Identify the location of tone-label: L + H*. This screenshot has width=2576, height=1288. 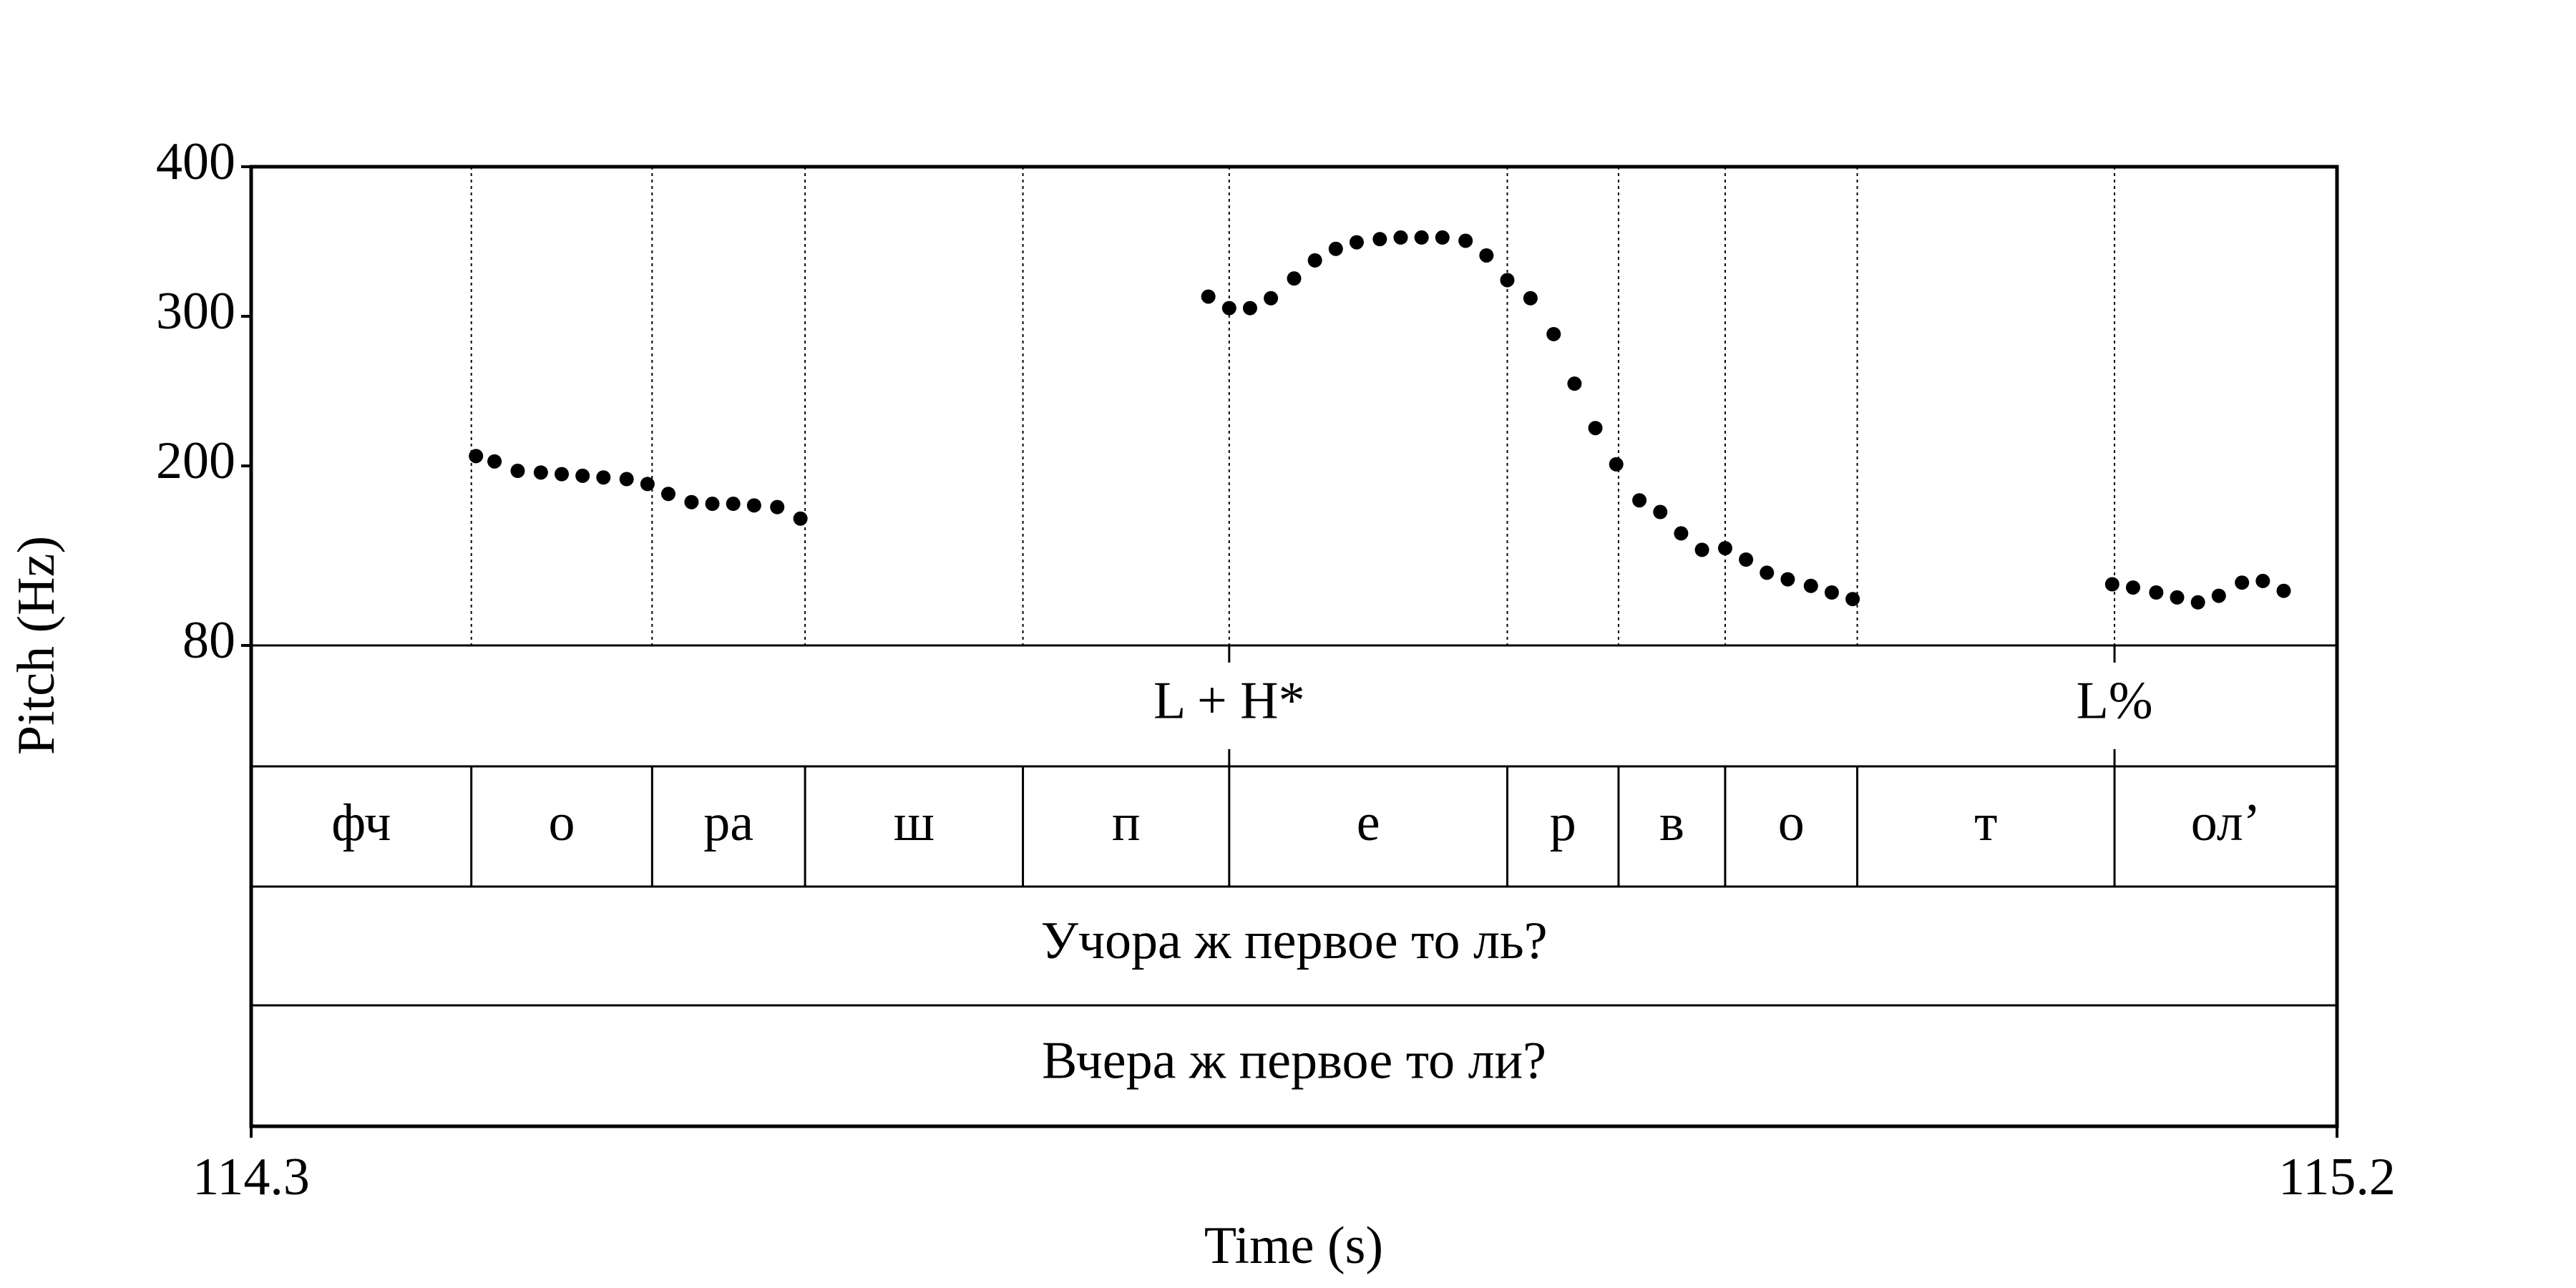
(1229, 700).